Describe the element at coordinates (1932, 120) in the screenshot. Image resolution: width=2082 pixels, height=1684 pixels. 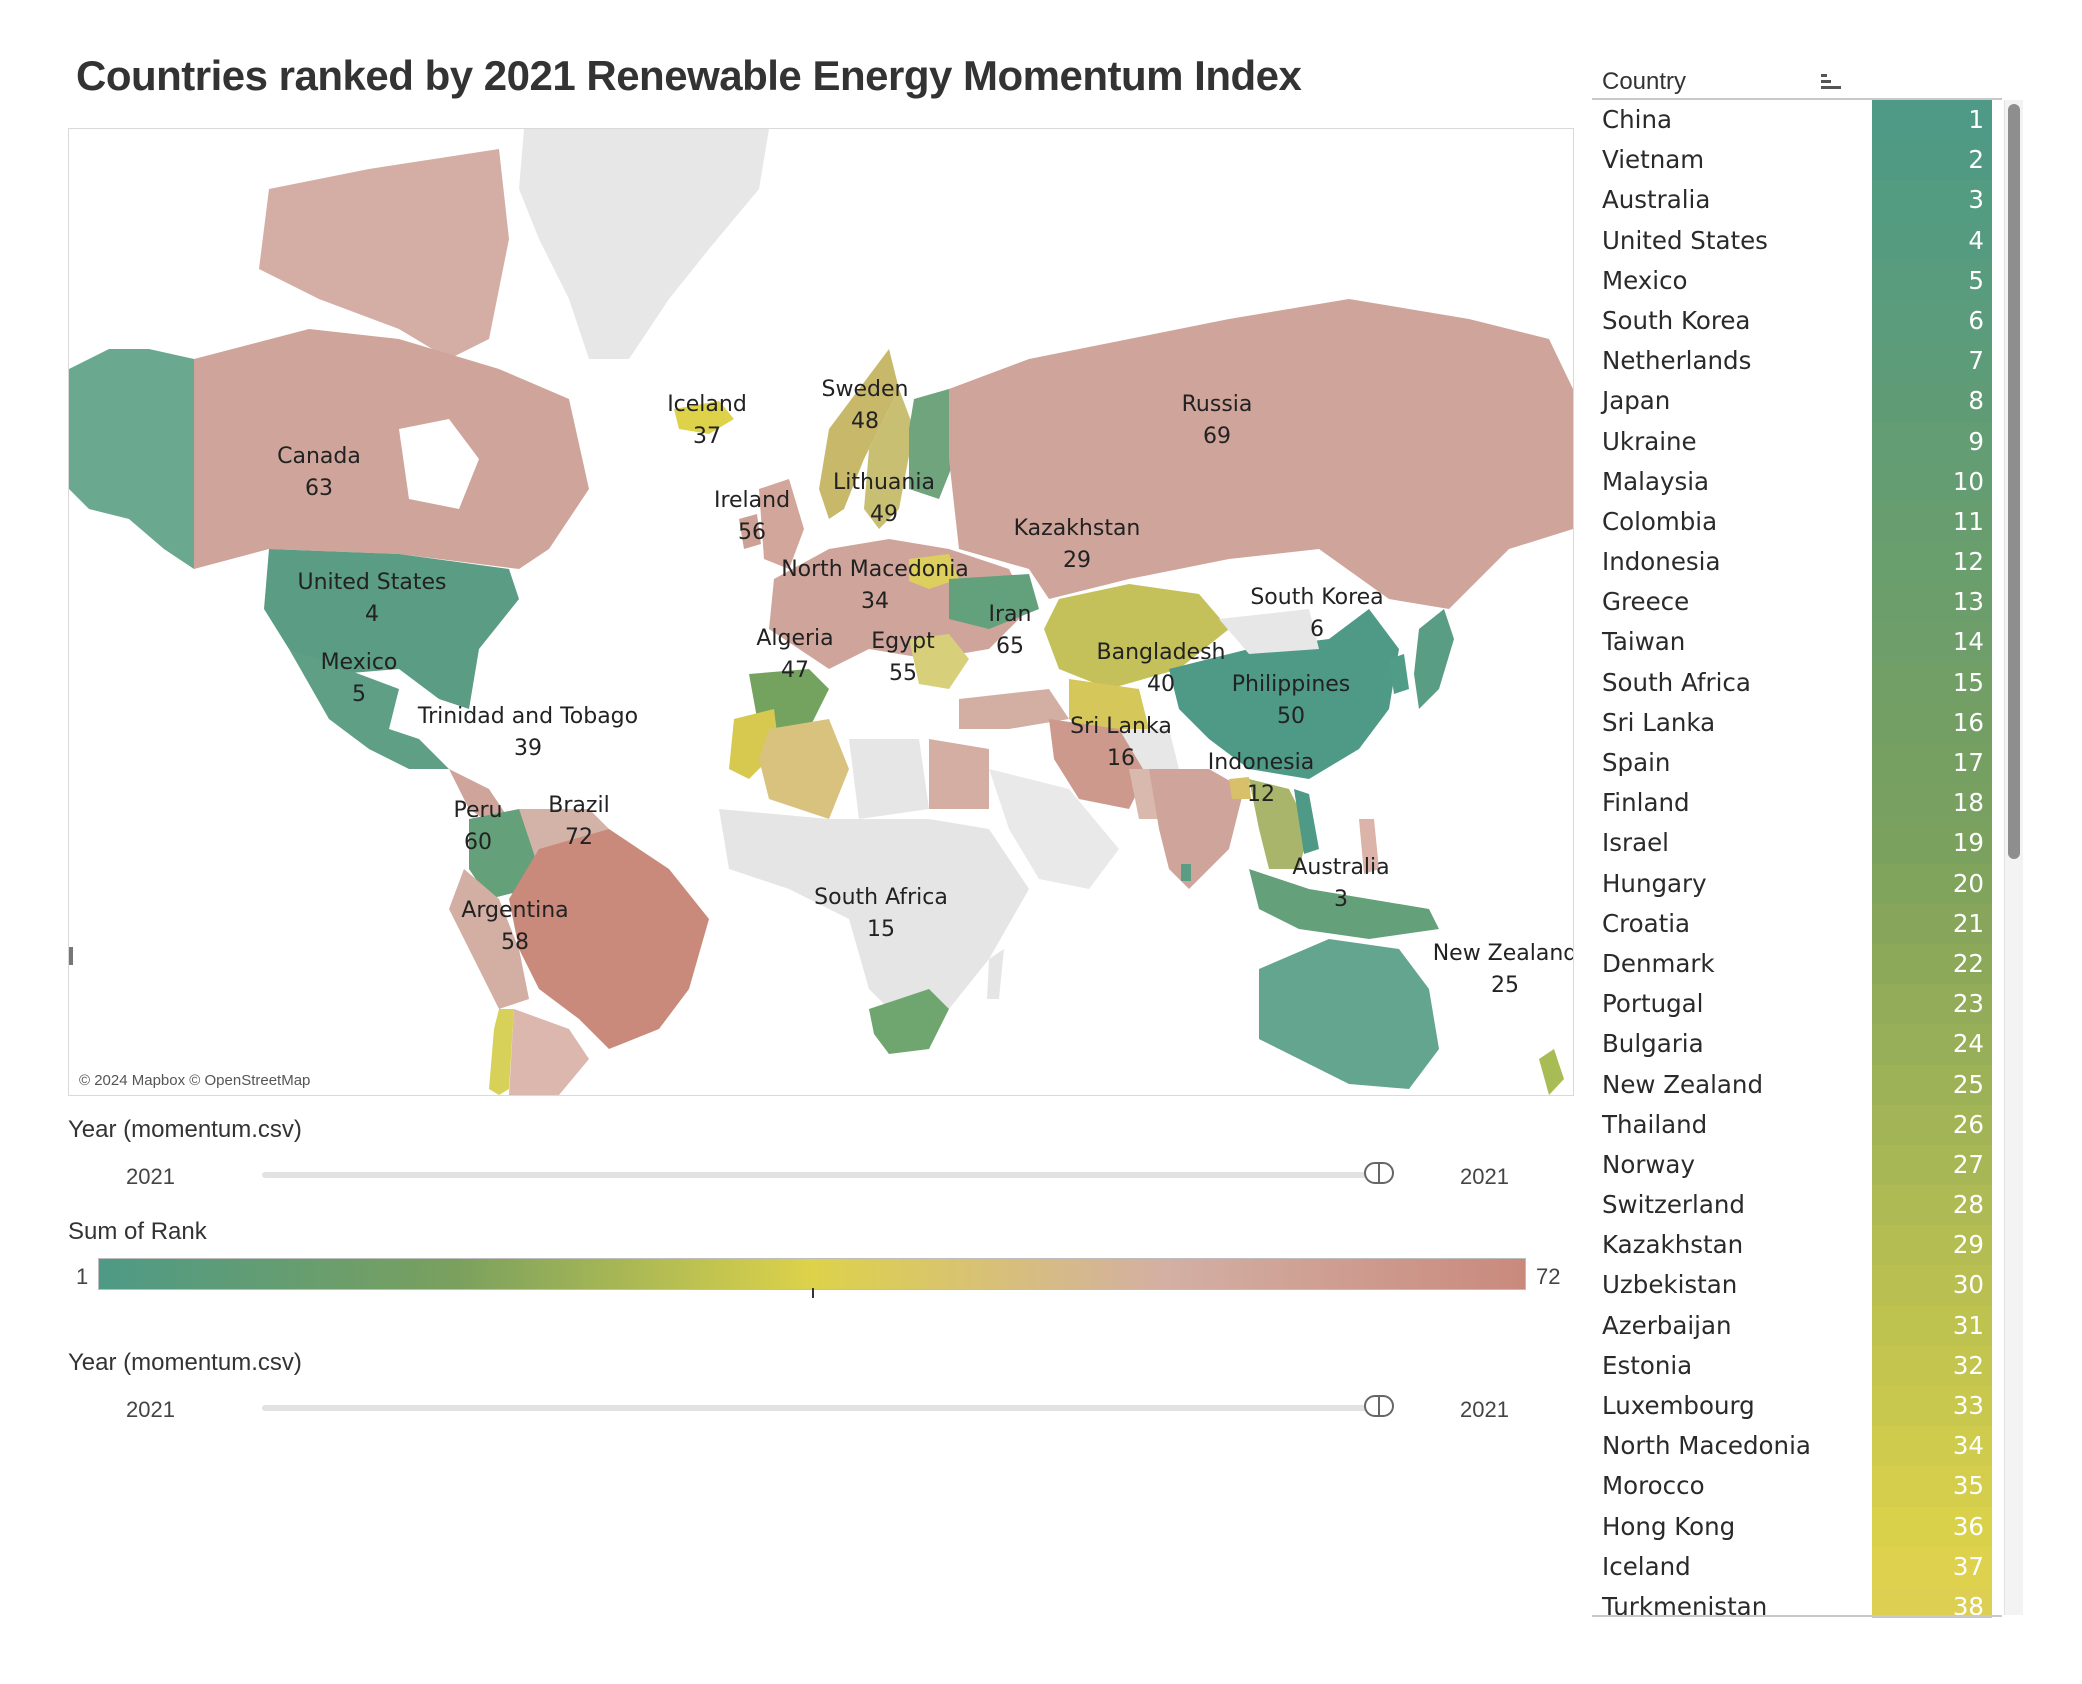
I see `row-rank-cell: 1` at that location.